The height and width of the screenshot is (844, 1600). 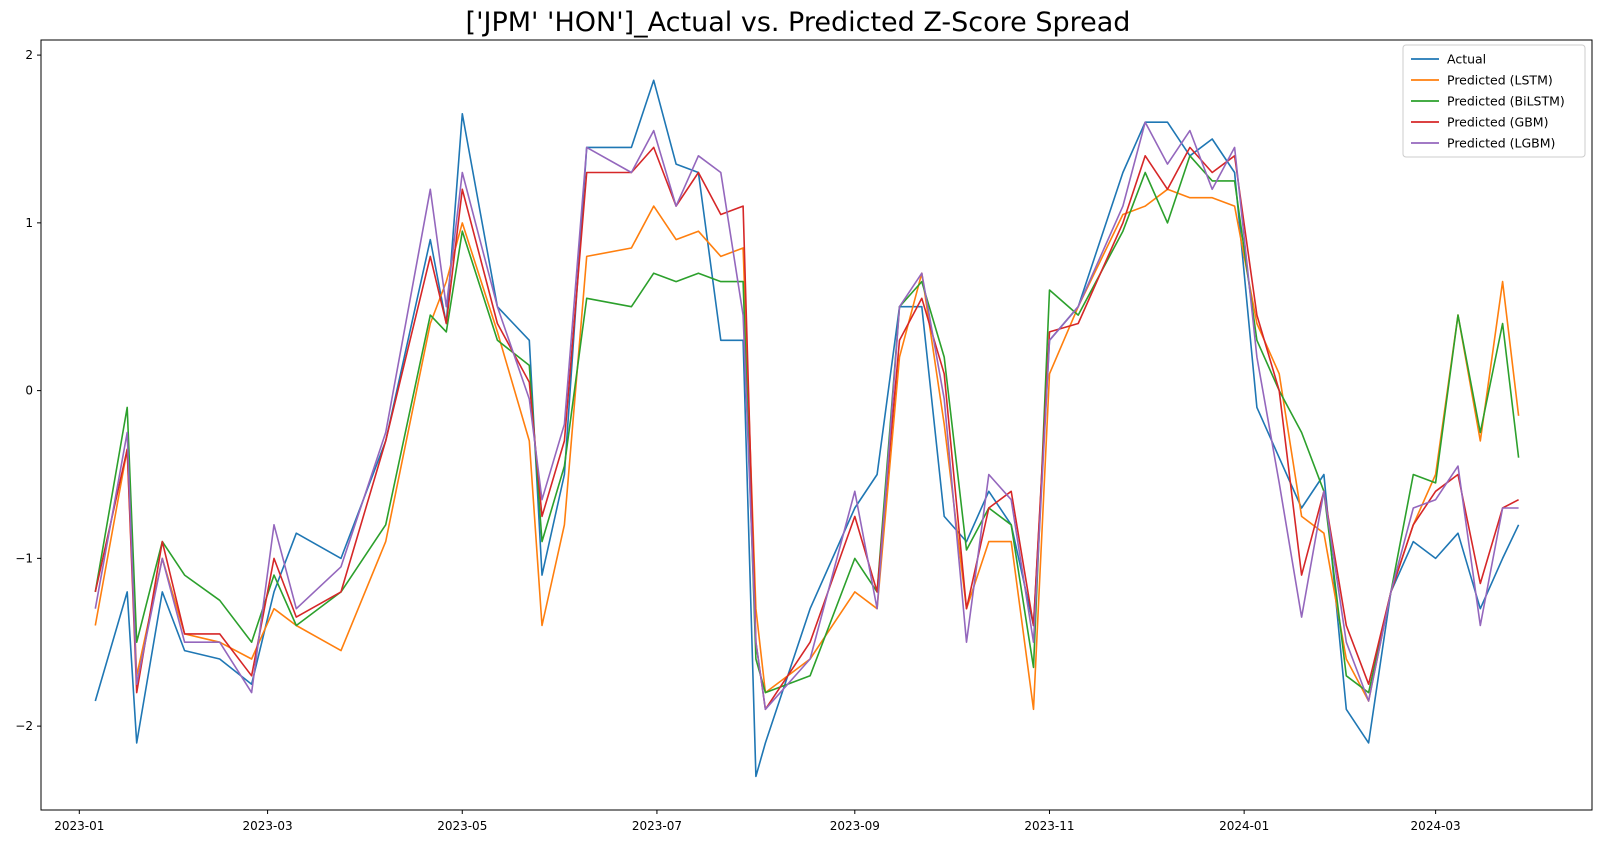 I want to click on y-tick-label: 0, so click(x=29, y=391).